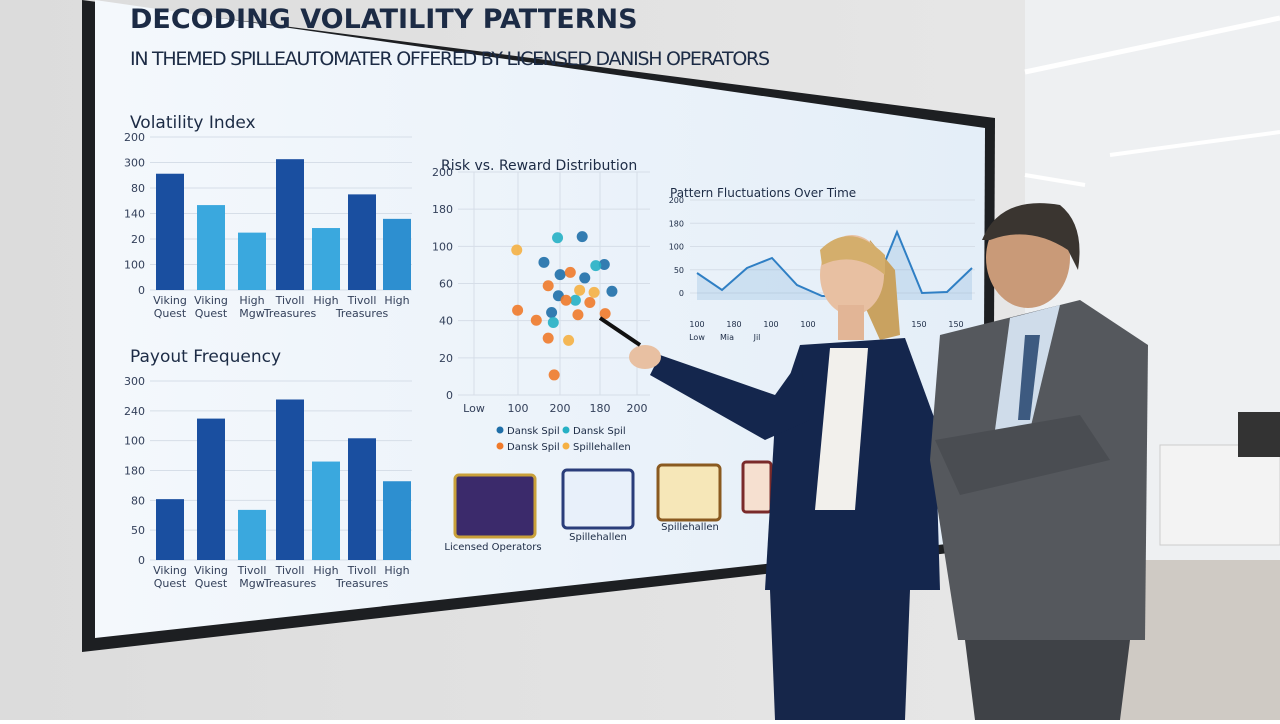 This screenshot has height=724, width=1280. What do you see at coordinates (763, 193) in the screenshot?
I see `panel-title: Pattern Fluctuations Over Time` at bounding box center [763, 193].